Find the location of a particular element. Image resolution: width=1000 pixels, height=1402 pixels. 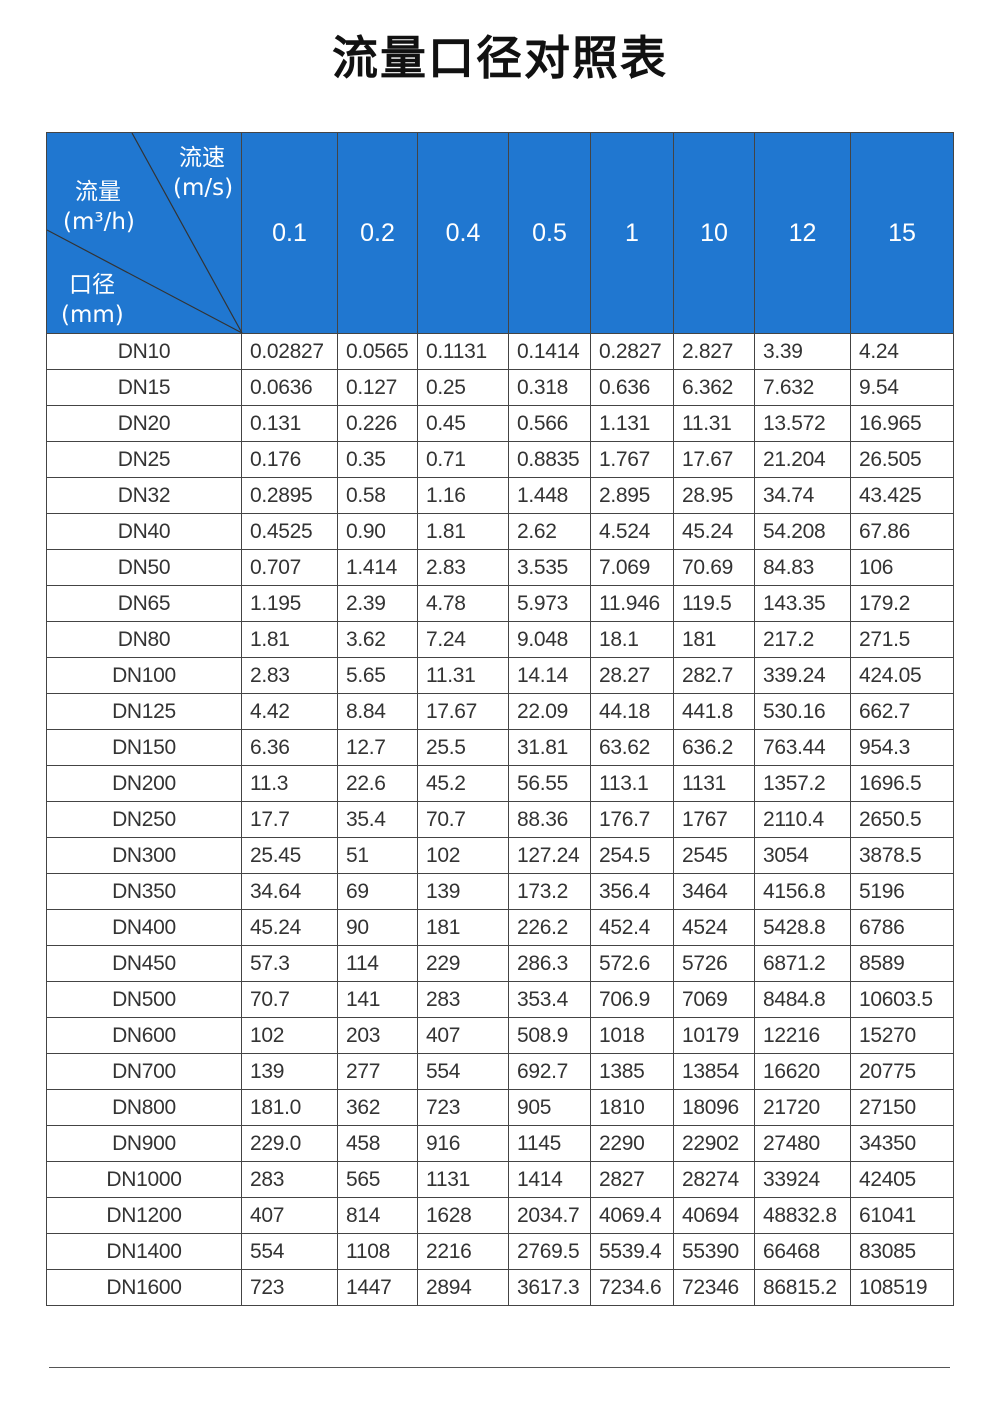

flow-value-cell: 1414 is located at coordinates (549, 1179).